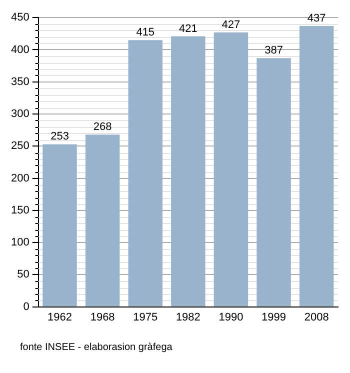  What do you see at coordinates (102, 127) in the screenshot?
I see `data-label: 268` at bounding box center [102, 127].